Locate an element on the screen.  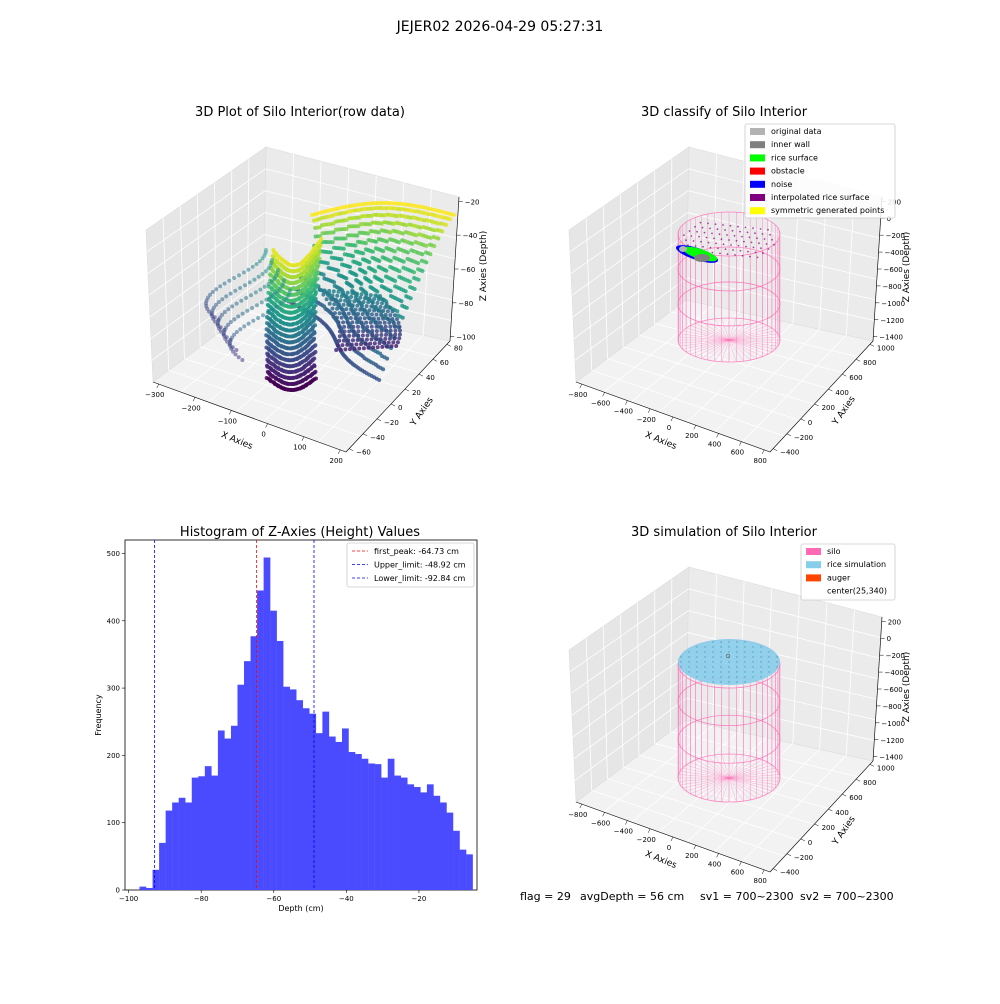
tick-label: −100 is located at coordinates (227, 421).